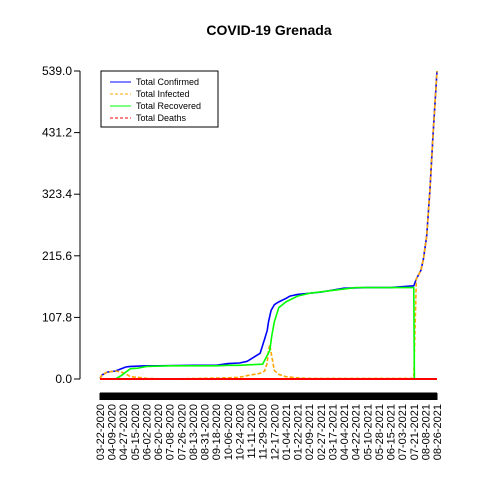 This screenshot has width=480, height=480. Describe the element at coordinates (357, 432) in the screenshot. I see `x-tick-label: 04-22-2021` at that location.